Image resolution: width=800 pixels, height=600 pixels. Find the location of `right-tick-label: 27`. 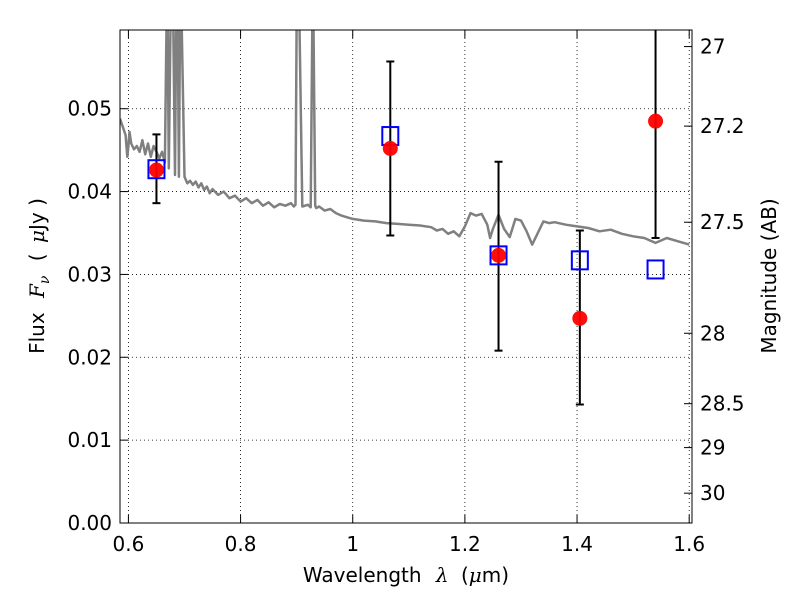

right-tick-label: 27 is located at coordinates (712, 47).